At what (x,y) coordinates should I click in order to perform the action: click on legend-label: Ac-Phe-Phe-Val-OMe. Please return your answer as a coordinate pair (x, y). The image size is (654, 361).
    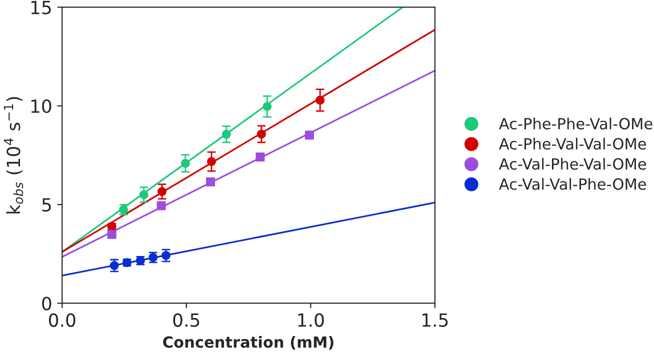
    Looking at the image, I should click on (575, 124).